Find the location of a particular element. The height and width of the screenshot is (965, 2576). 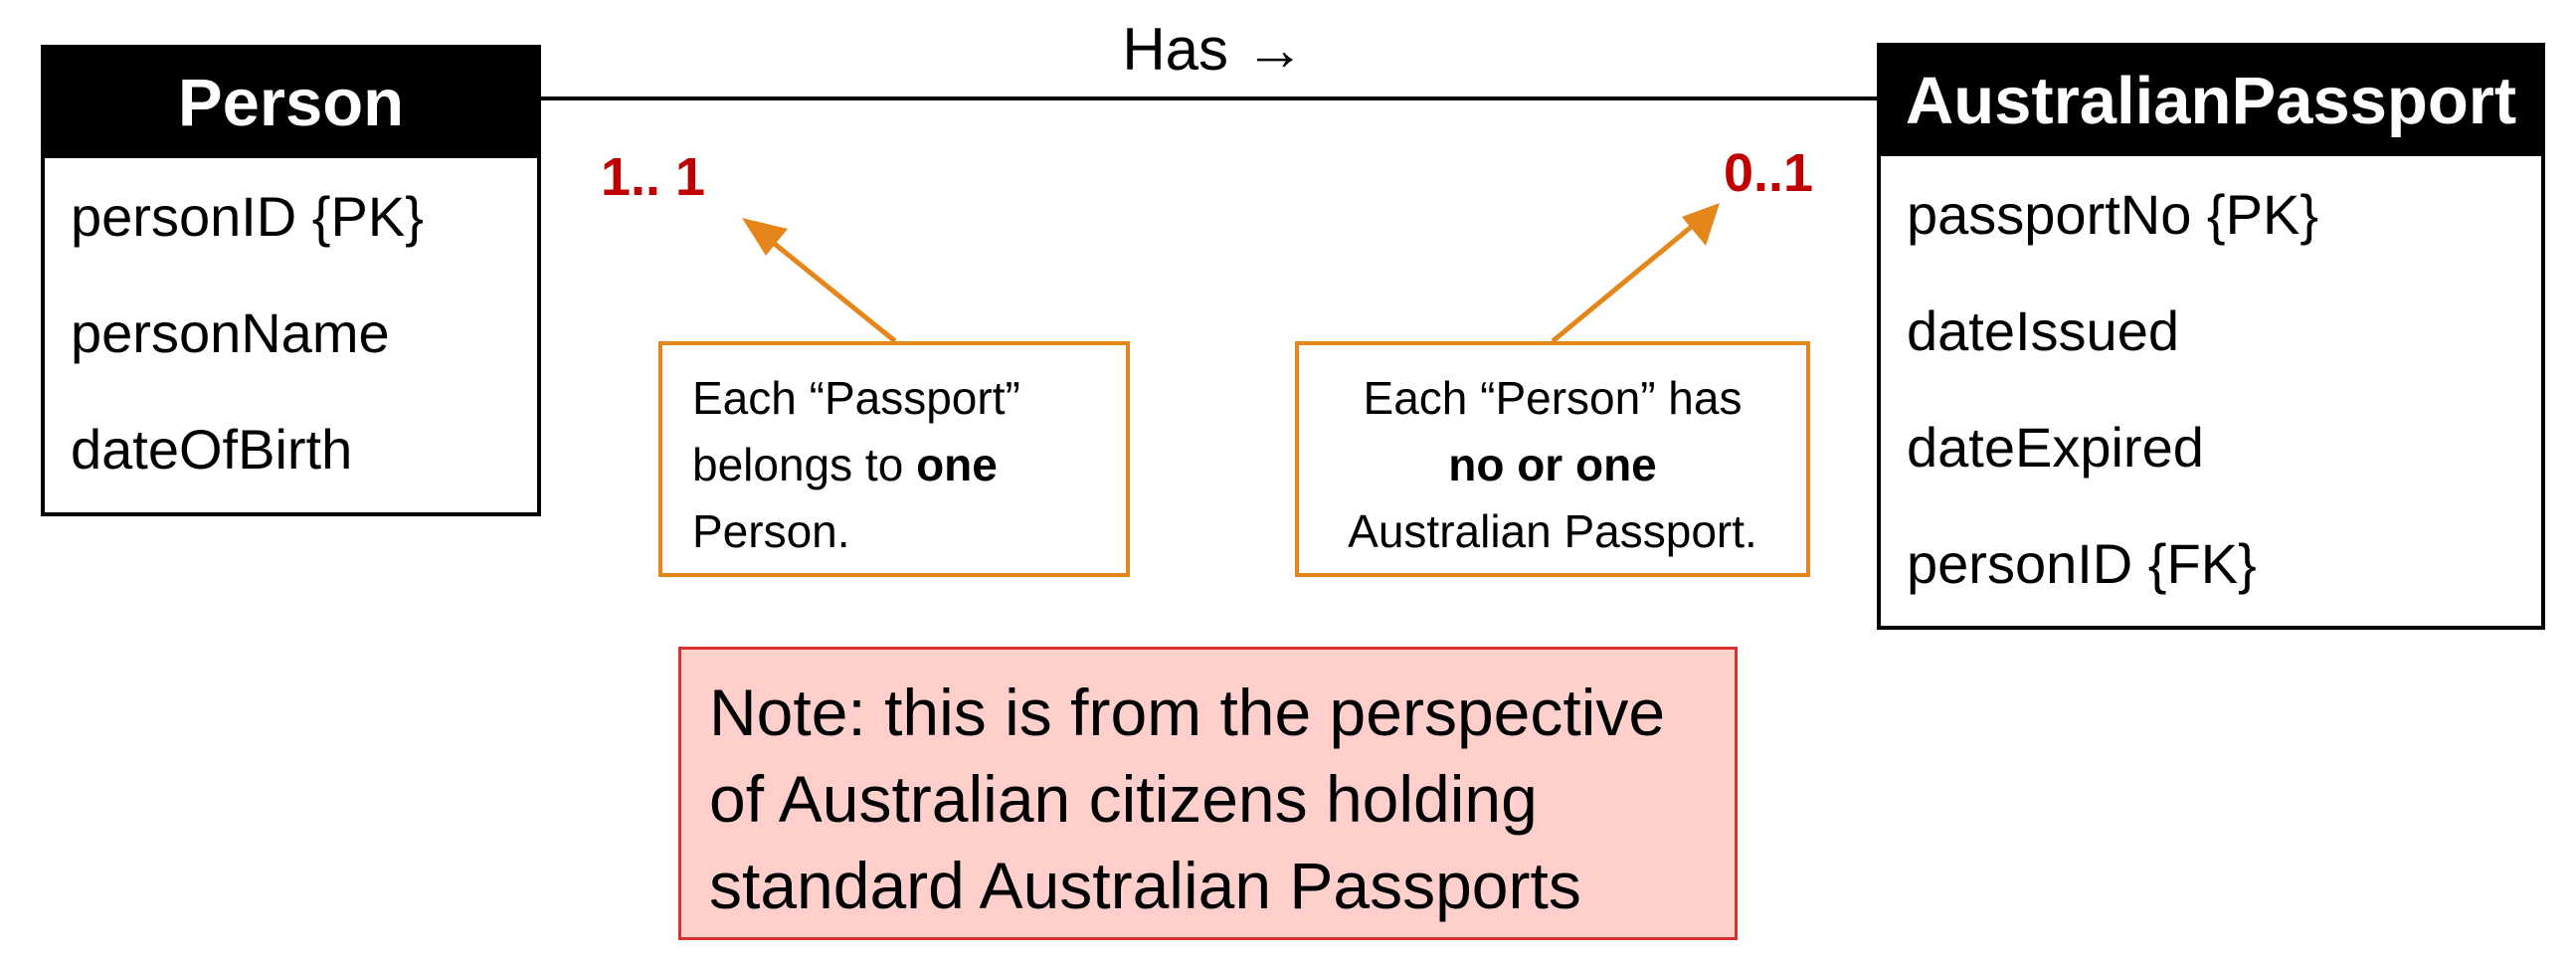

attribute: dateExpired is located at coordinates (2055, 447).